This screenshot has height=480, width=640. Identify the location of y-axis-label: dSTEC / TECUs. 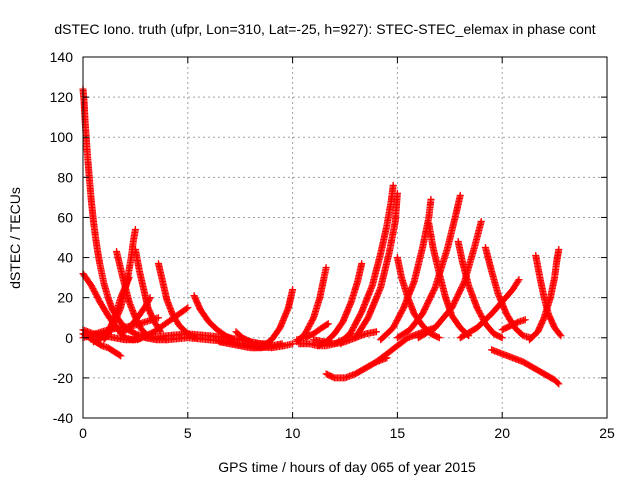
(15, 238).